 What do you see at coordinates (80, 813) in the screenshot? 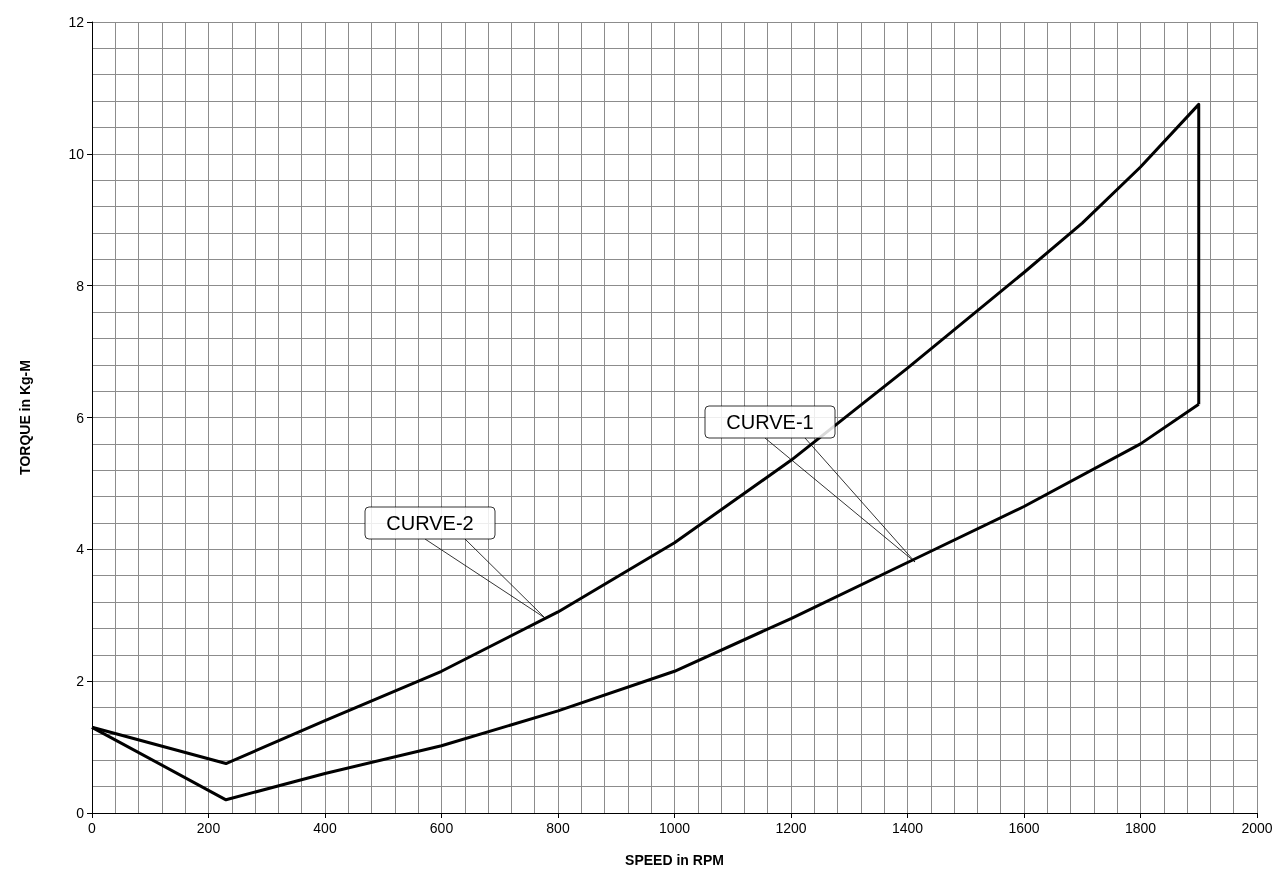
I see `y-tick-label: 0` at bounding box center [80, 813].